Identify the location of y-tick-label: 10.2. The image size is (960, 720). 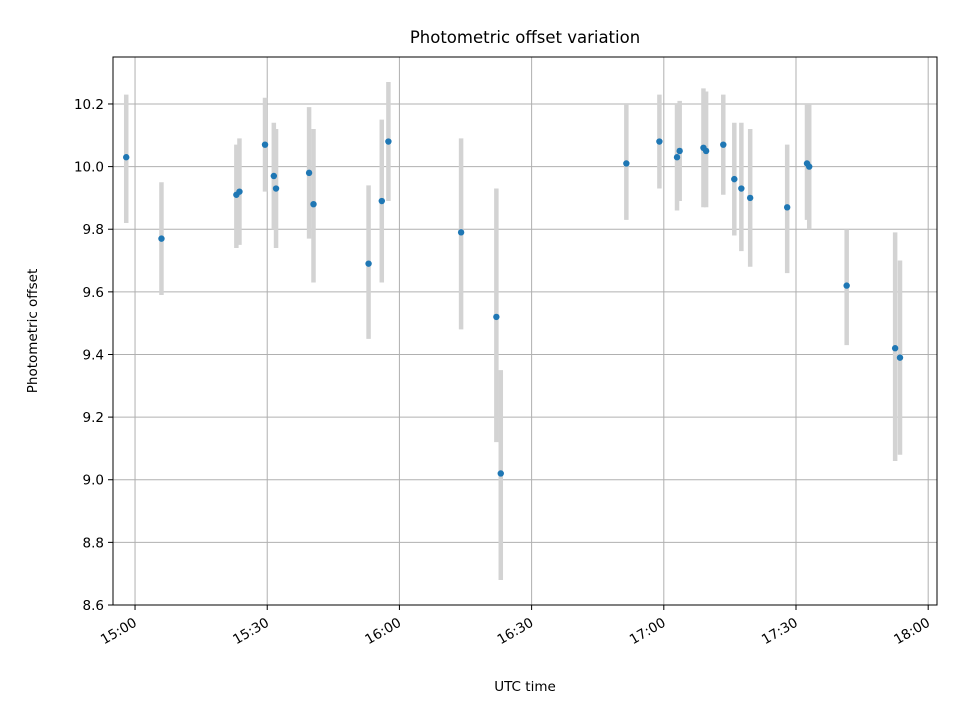
(89, 105).